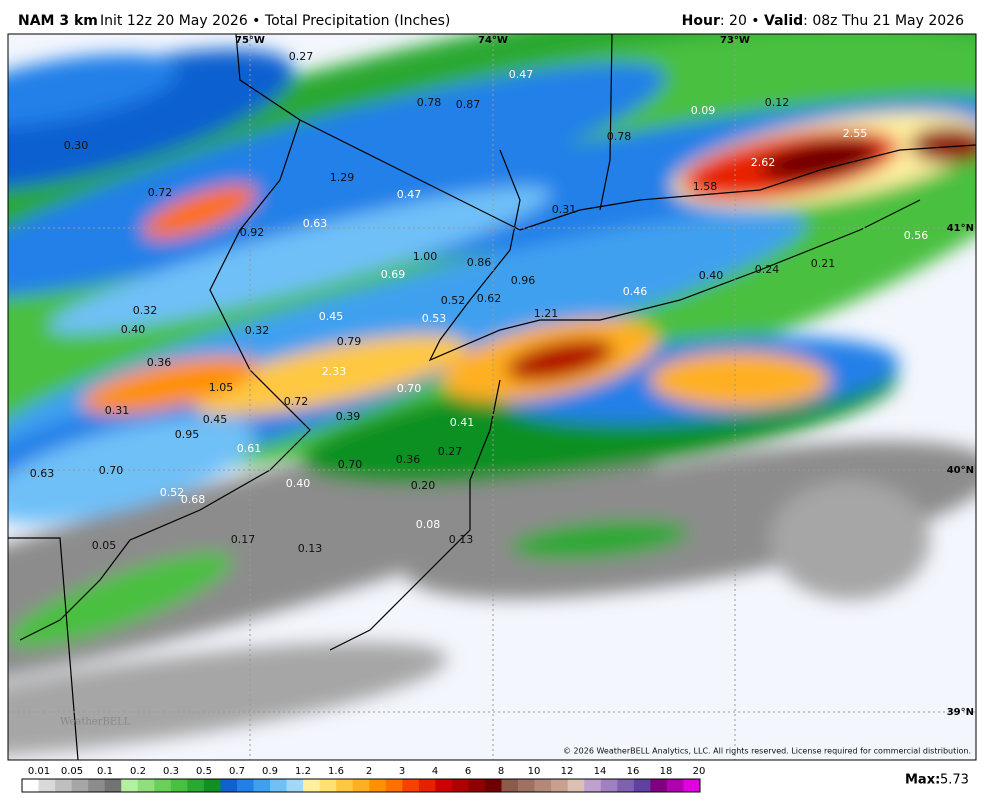 Image resolution: width=984 pixels, height=812 pixels. I want to click on point-value: 0.31, so click(117, 410).